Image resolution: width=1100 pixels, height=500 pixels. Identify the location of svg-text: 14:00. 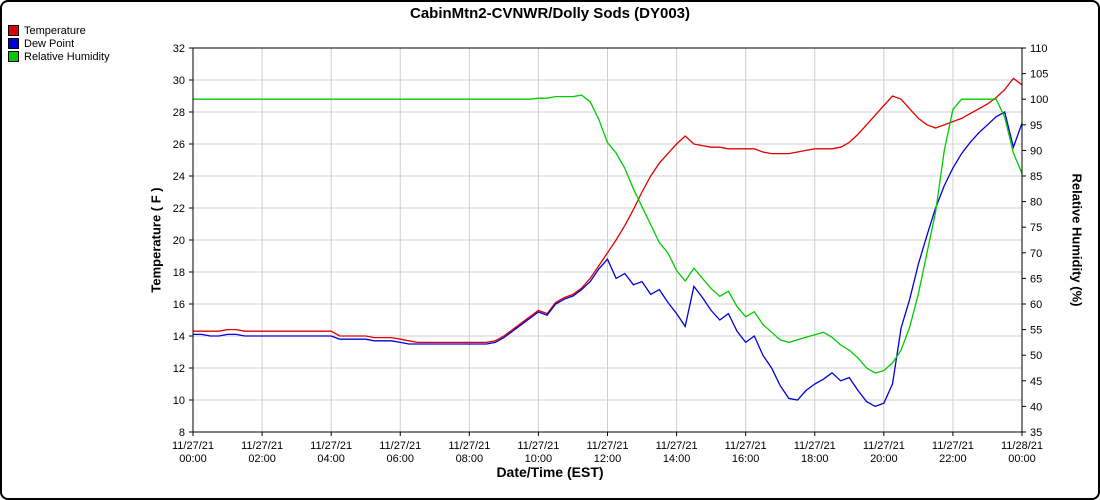
(677, 459).